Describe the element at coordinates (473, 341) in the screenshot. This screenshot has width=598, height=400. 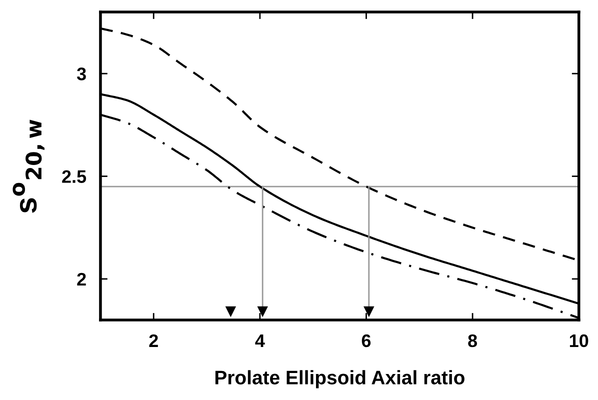
I see `x-tick-label: 8` at that location.